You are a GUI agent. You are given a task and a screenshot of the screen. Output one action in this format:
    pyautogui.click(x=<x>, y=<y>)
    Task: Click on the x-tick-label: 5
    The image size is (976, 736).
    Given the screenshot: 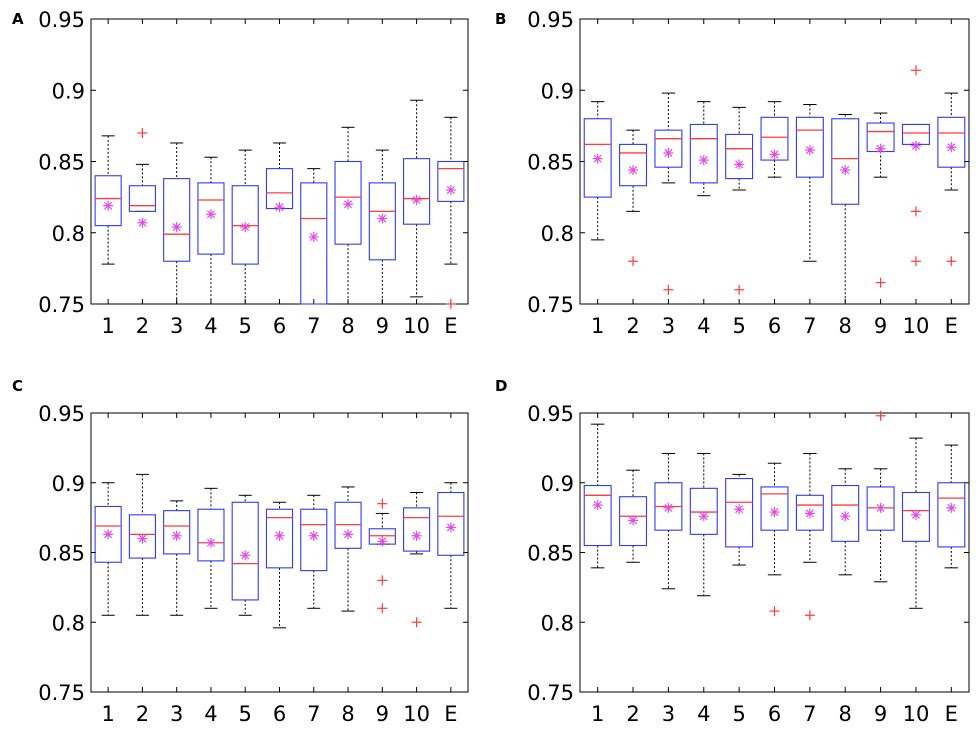 What is the action you would take?
    pyautogui.click(x=245, y=714)
    